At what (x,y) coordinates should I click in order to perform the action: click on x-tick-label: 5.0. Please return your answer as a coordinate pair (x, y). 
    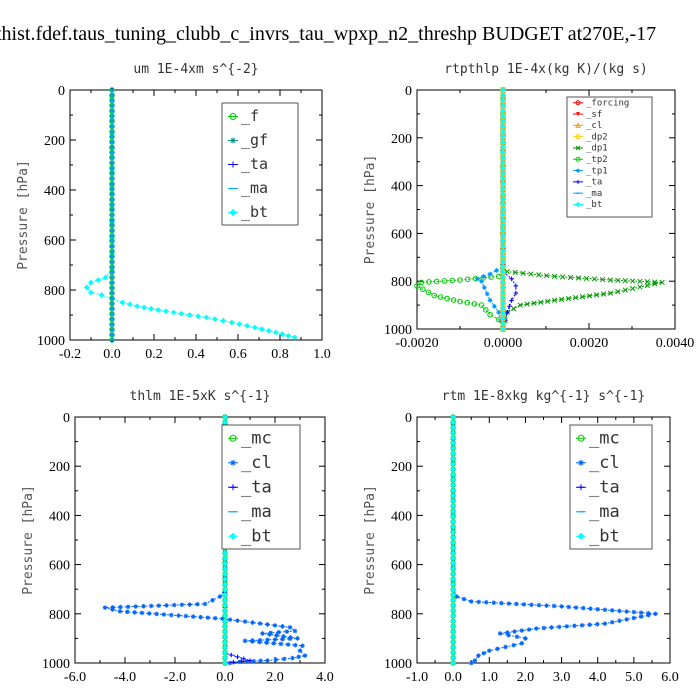
    Looking at the image, I should click on (634, 677).